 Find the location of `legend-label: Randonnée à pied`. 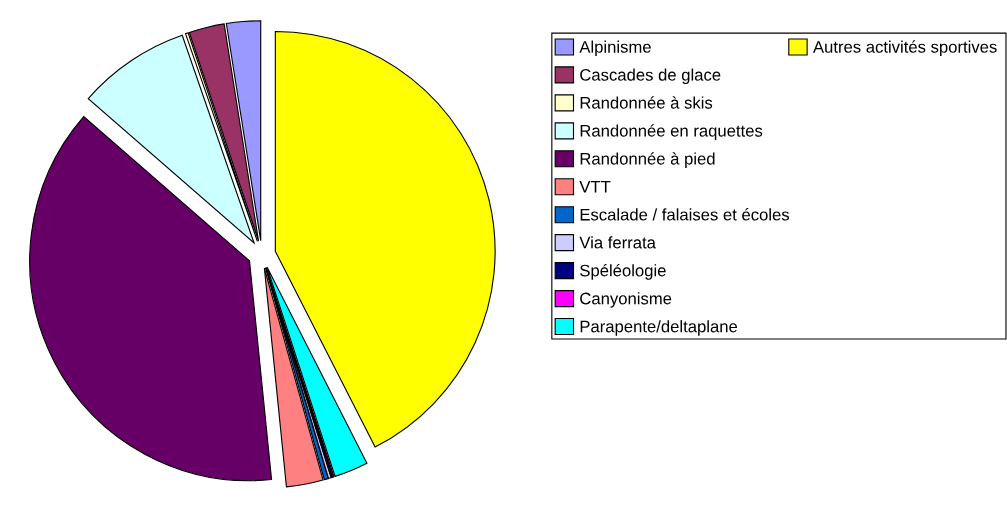

legend-label: Randonnée à pied is located at coordinates (647, 160).